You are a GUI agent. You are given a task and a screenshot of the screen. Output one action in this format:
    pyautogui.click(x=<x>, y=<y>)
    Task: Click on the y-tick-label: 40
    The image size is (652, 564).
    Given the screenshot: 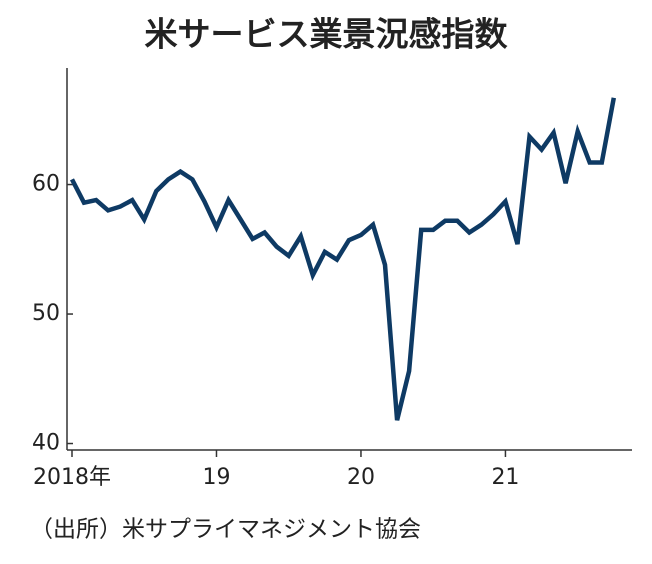 What is the action you would take?
    pyautogui.click(x=46, y=443)
    